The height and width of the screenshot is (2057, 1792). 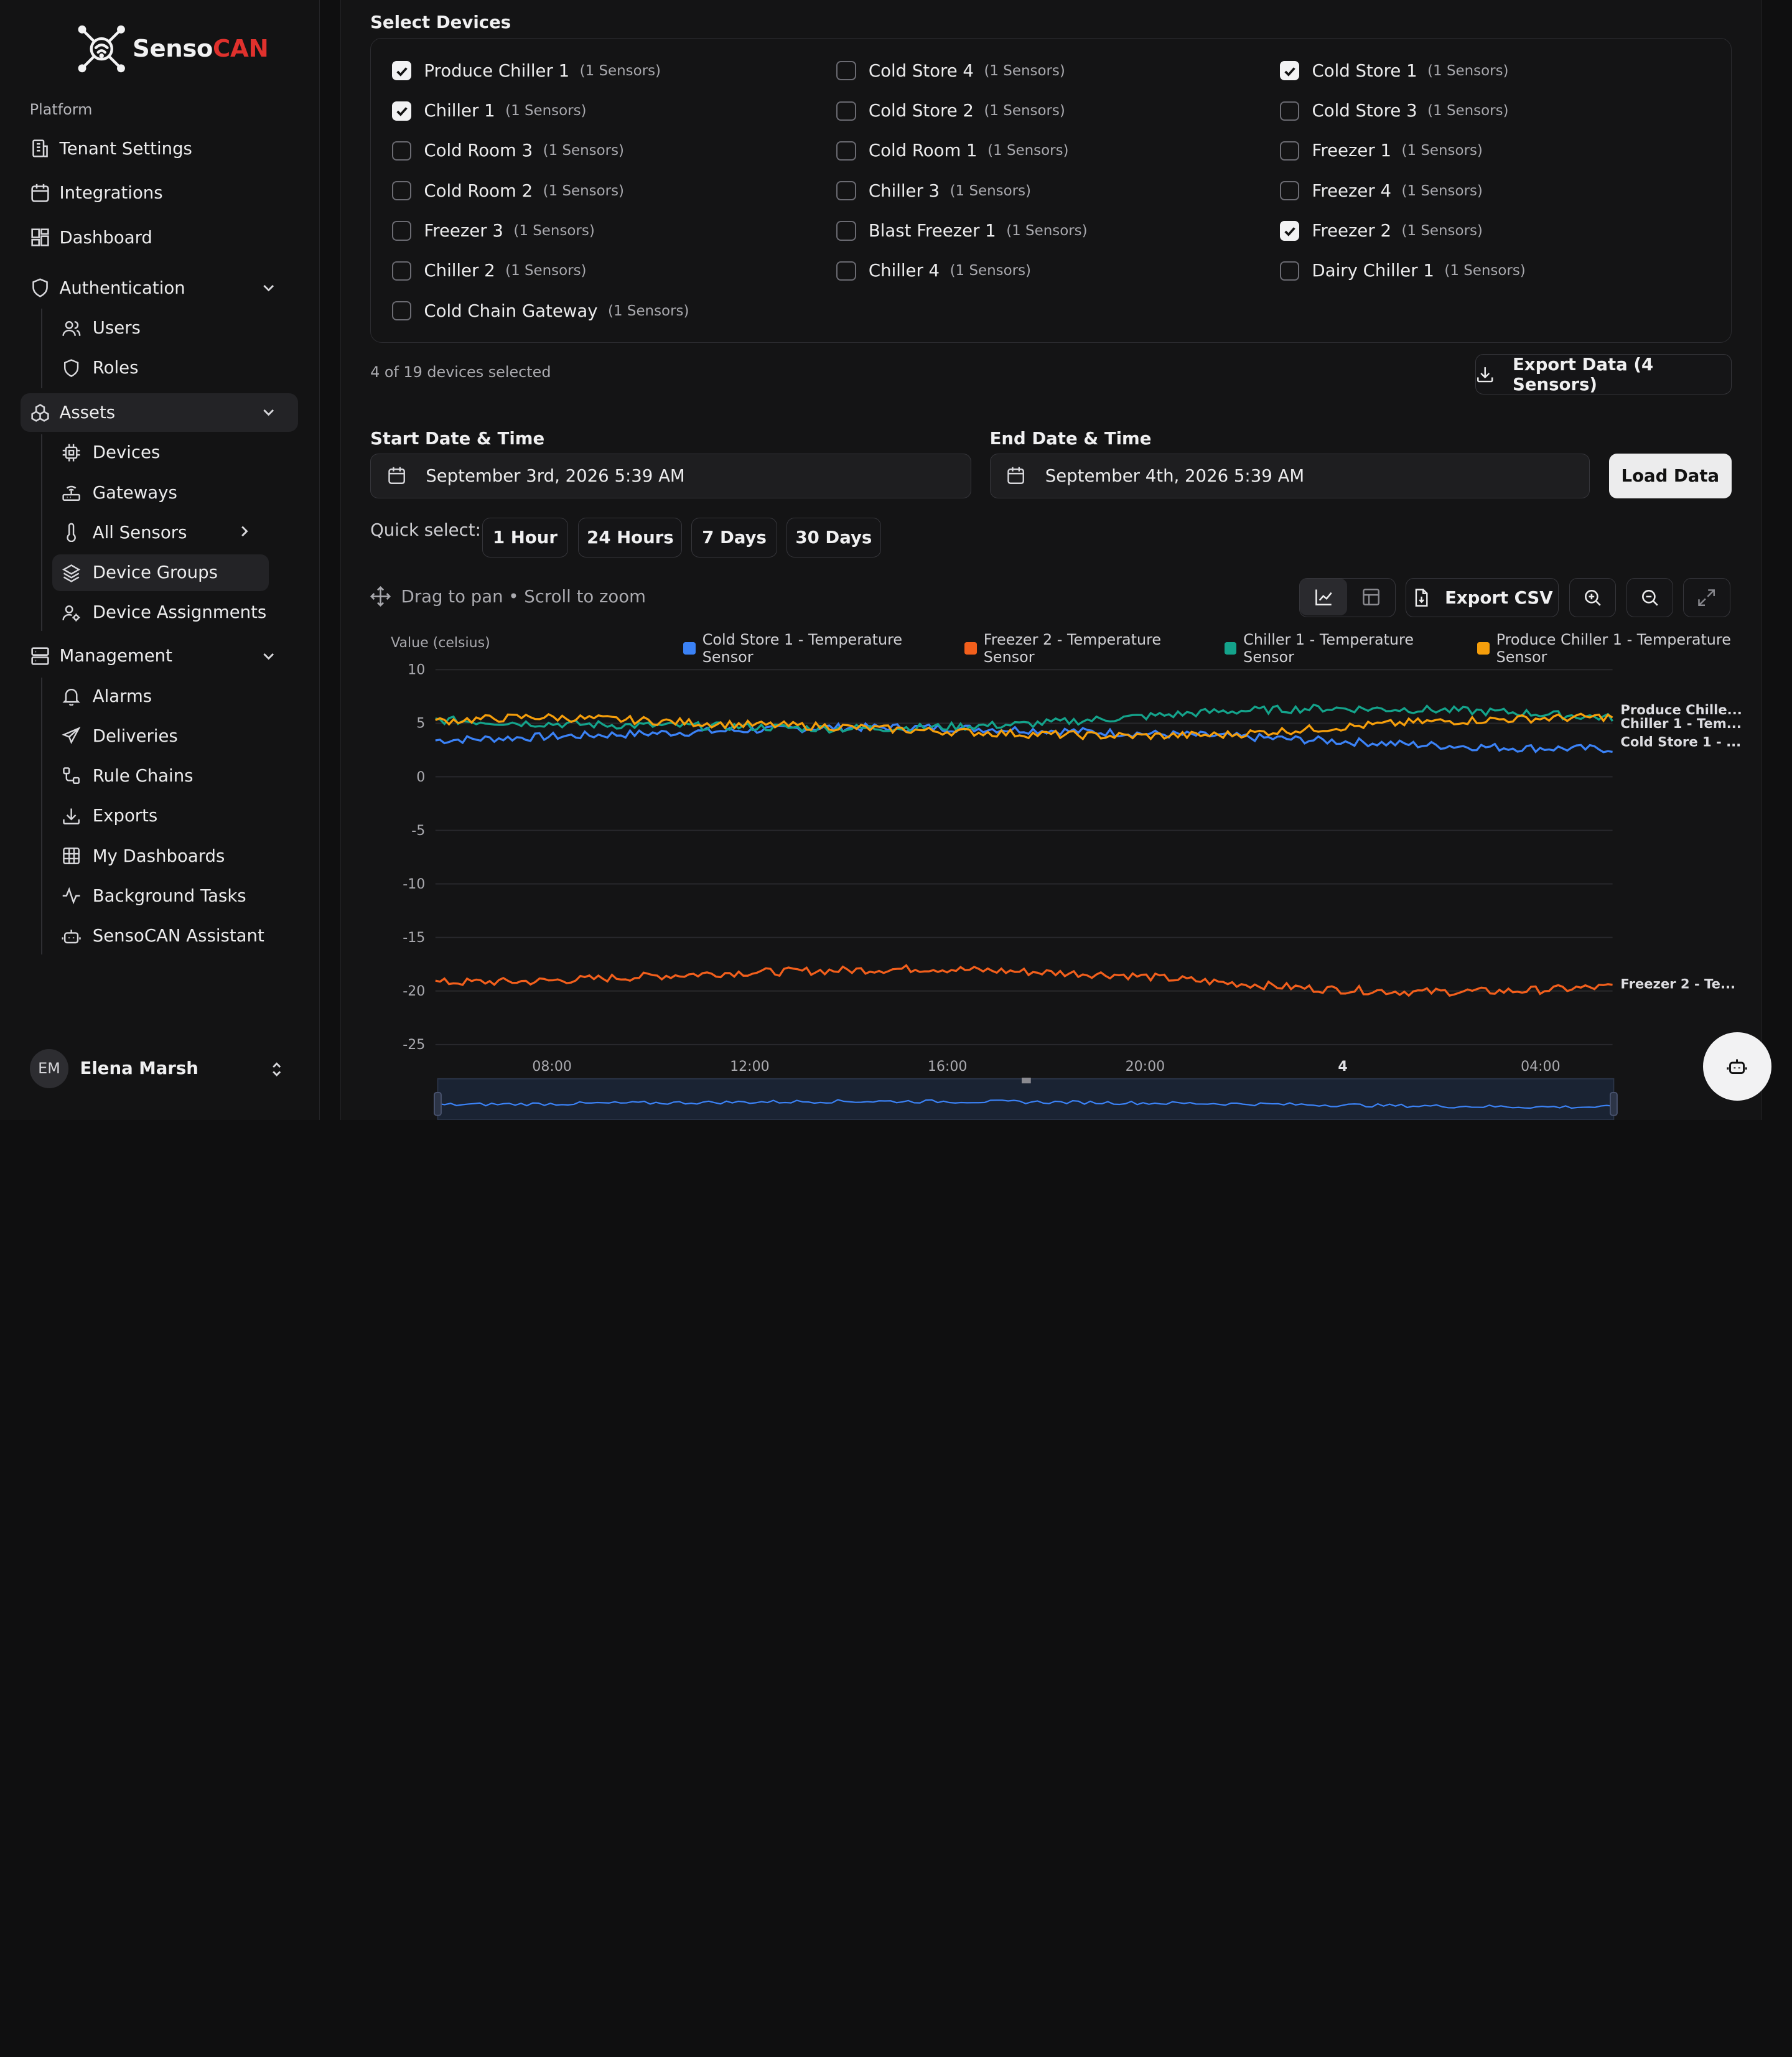 What do you see at coordinates (114, 1068) in the screenshot?
I see `user-menu: EM Elena Marsh` at bounding box center [114, 1068].